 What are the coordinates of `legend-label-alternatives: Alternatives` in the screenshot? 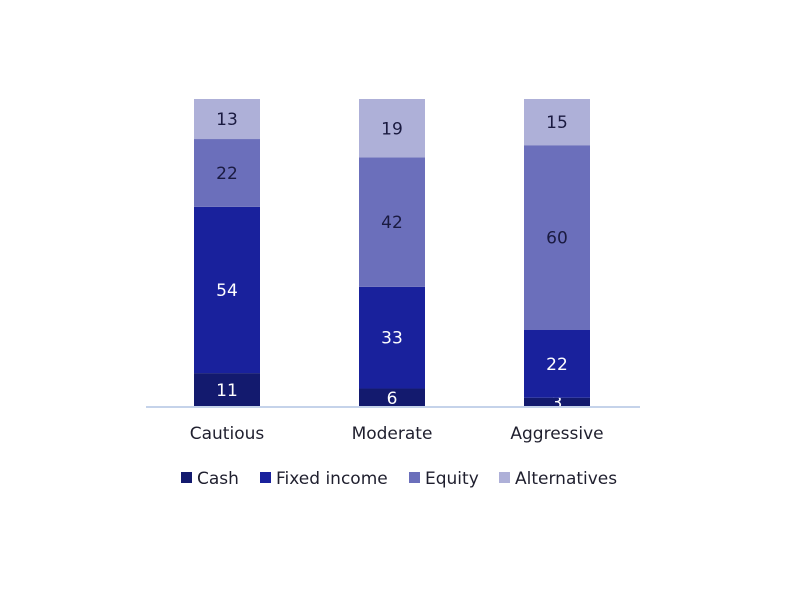 It's located at (566, 479).